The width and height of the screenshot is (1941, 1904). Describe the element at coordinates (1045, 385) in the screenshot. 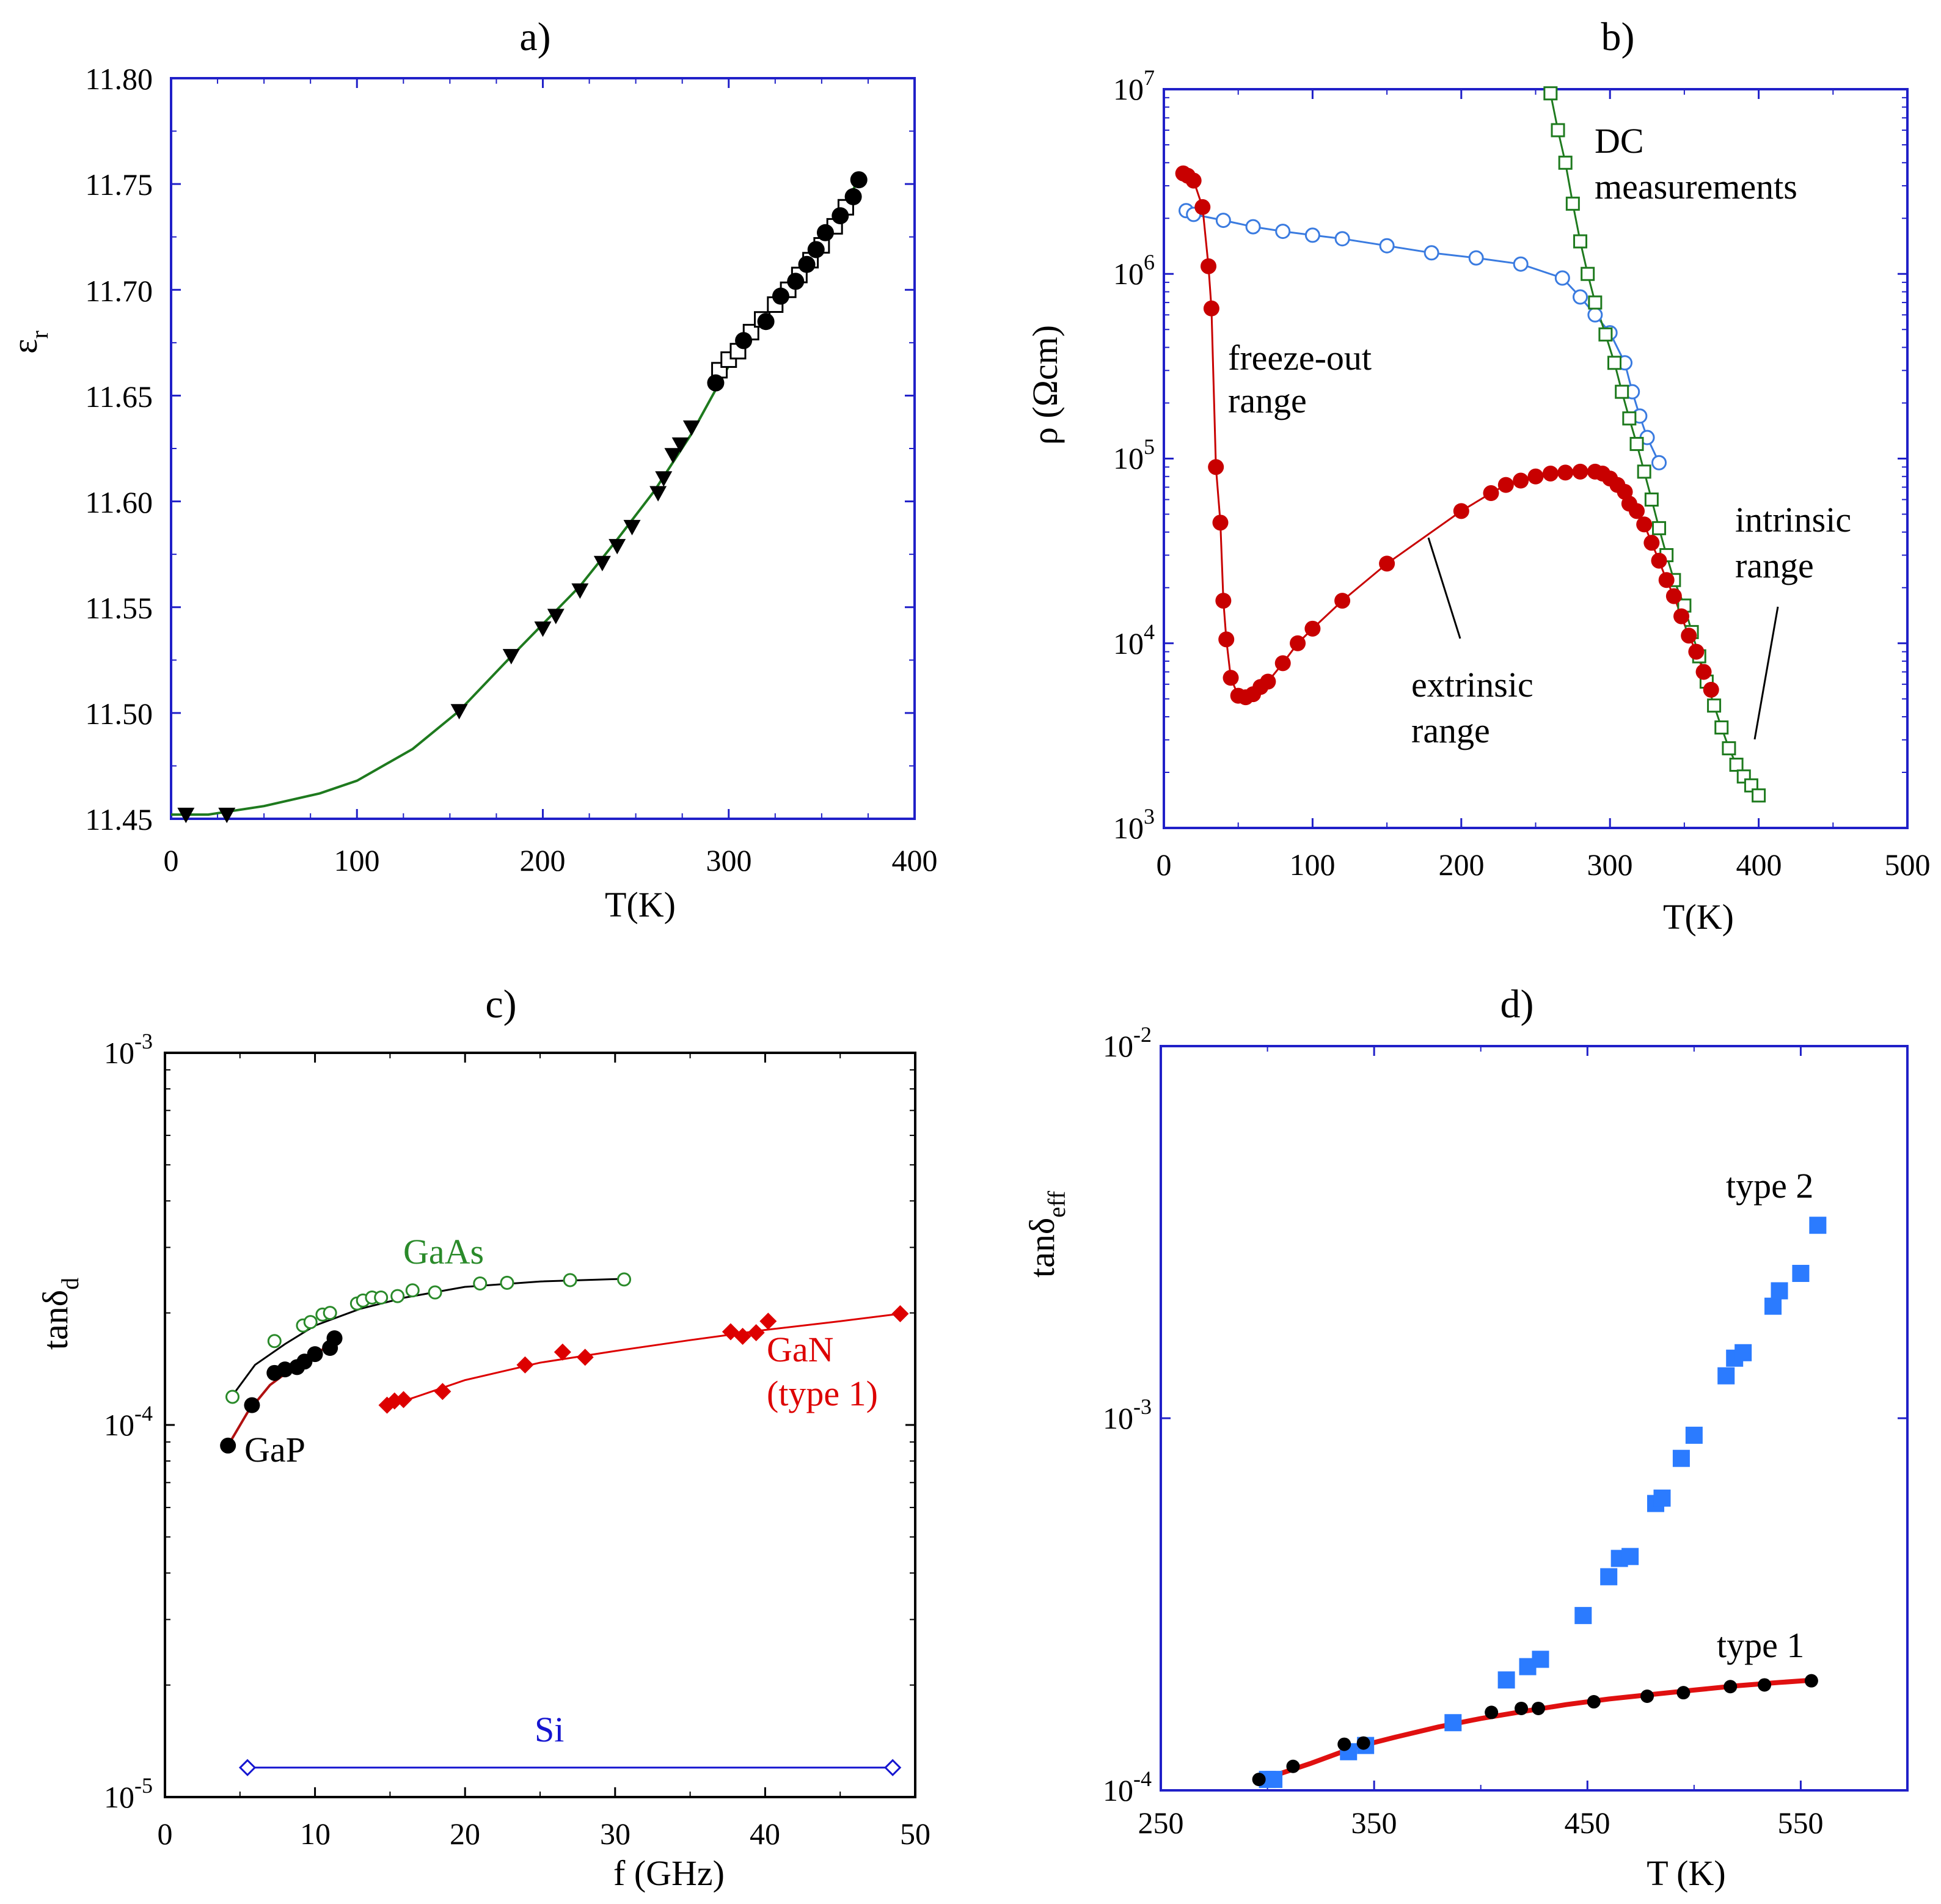

I see `panel-b-y-label: ρ (Ωcm)` at that location.